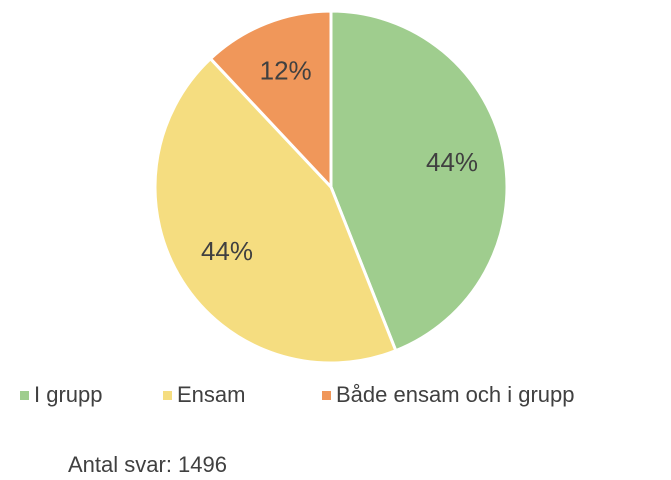 The image size is (671, 480). Describe the element at coordinates (147, 464) in the screenshot. I see `annotation: Antal svar: 1496` at that location.